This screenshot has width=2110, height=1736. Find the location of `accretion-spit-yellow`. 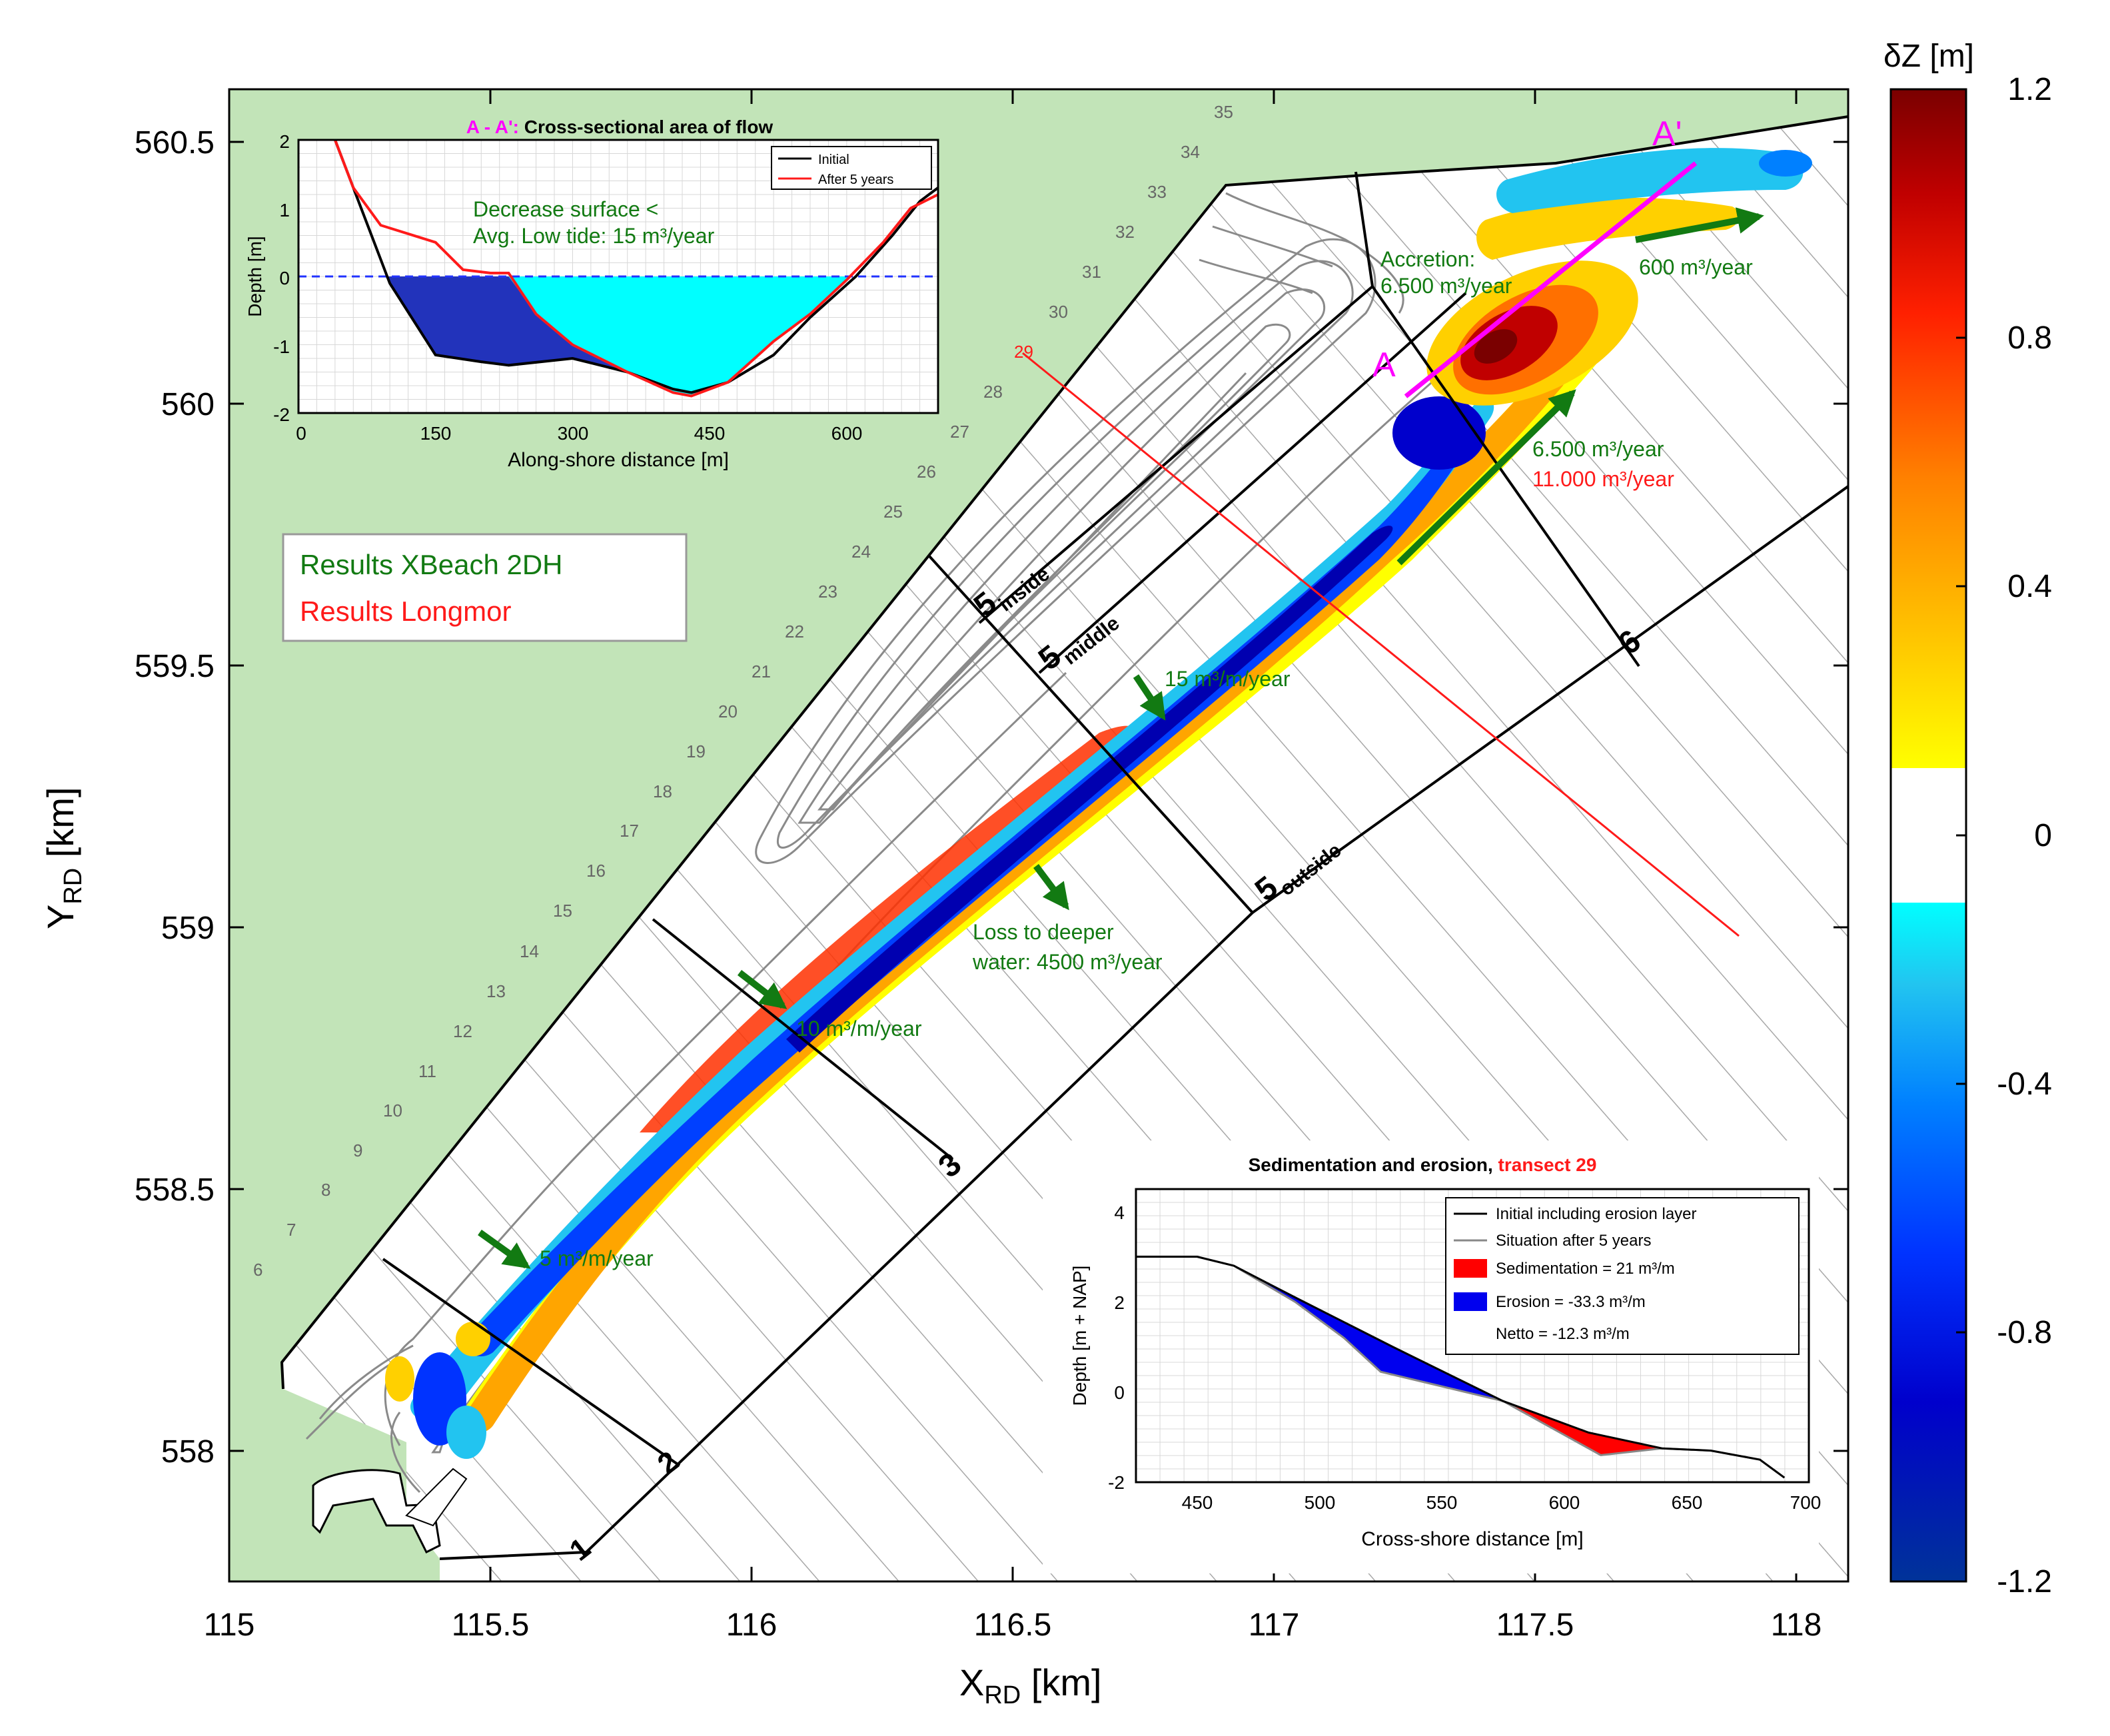

accretion-spit-yellow is located at coordinates (1608, 228).